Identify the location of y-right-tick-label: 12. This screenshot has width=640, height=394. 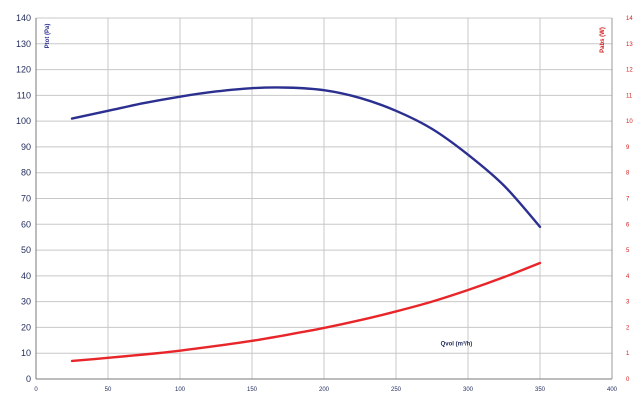
(629, 71).